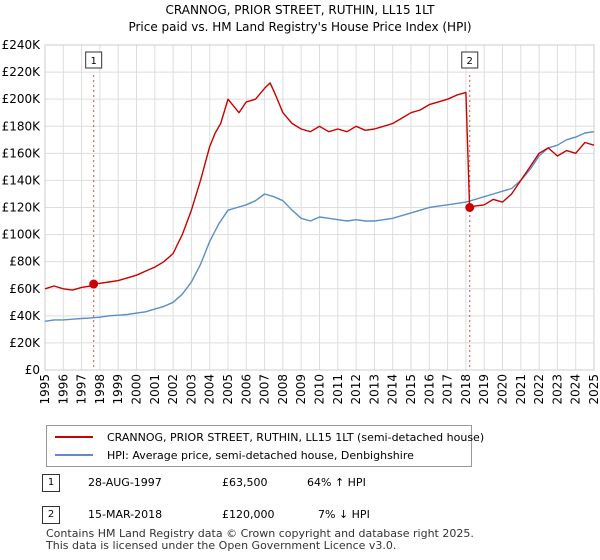 The image size is (600, 560). What do you see at coordinates (118, 389) in the screenshot?
I see `x-tick-label: 1999` at bounding box center [118, 389].